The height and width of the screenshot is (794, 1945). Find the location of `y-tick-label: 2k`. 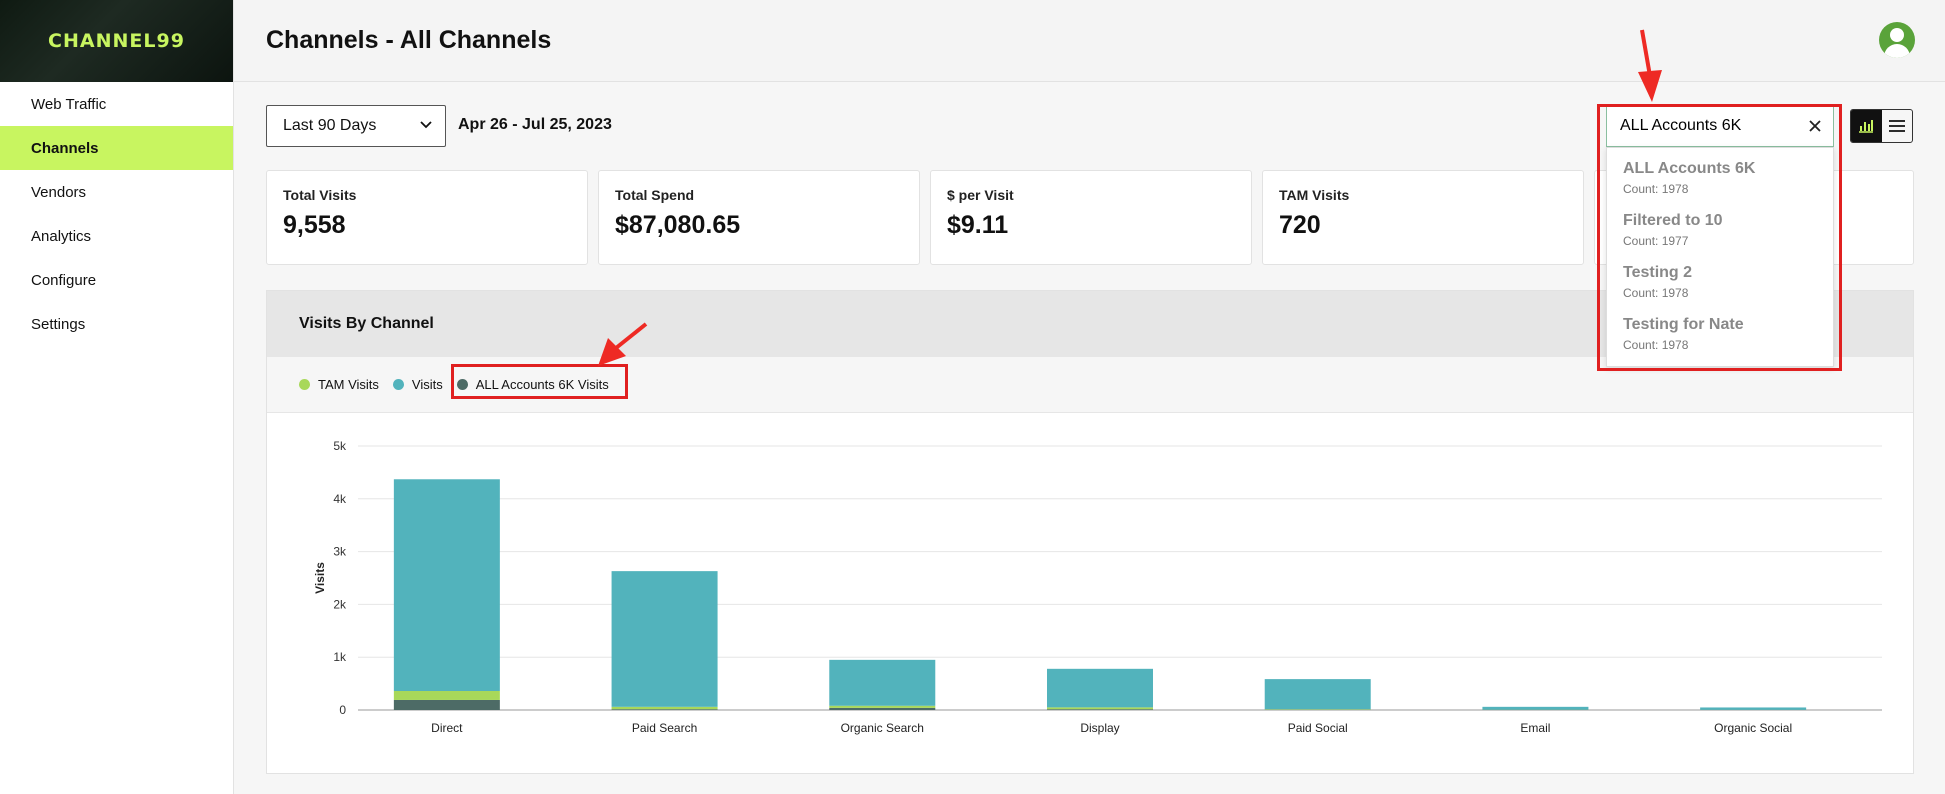

y-tick-label: 2k is located at coordinates (340, 604).